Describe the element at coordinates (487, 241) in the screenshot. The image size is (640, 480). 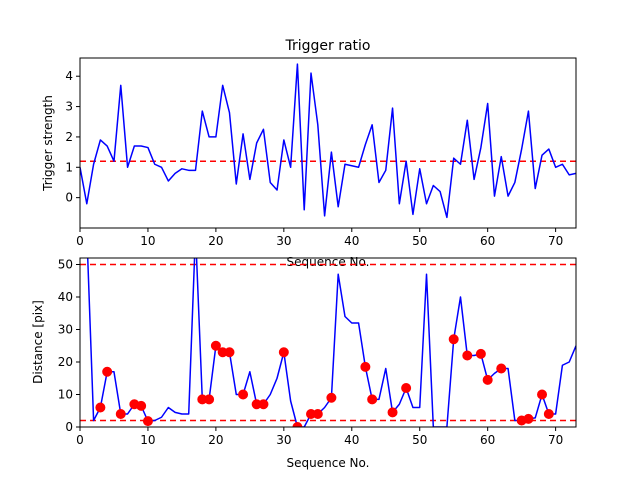
I see `top-x-tick-label: 60` at that location.